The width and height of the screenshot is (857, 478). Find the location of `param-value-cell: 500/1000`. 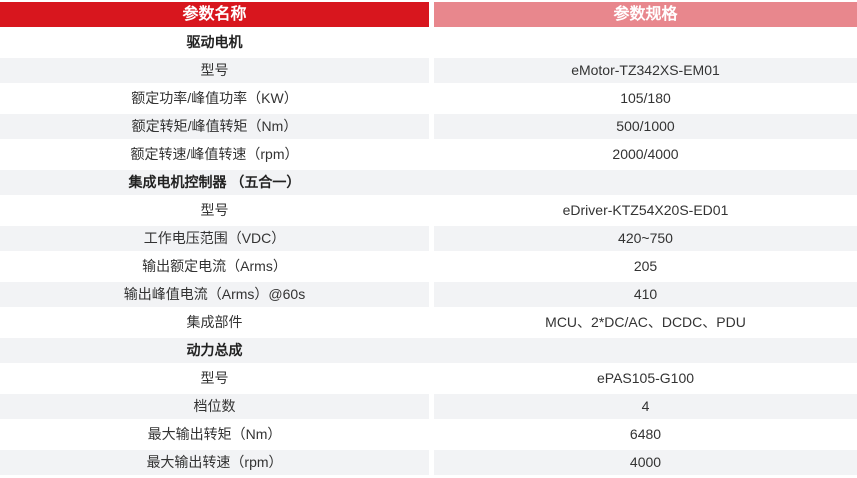

param-value-cell: 500/1000 is located at coordinates (645, 126).